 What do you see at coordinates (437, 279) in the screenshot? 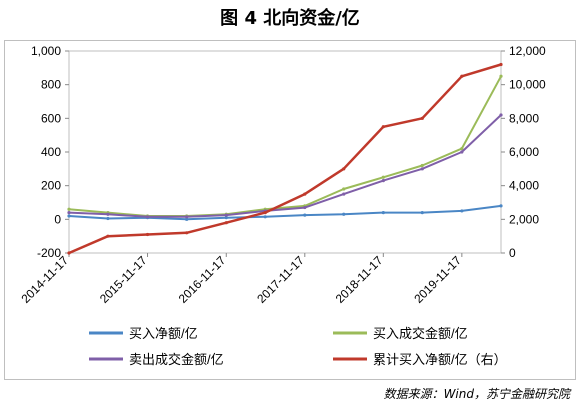
I see `x-axis-tick-label: 2019-11-17` at bounding box center [437, 279].